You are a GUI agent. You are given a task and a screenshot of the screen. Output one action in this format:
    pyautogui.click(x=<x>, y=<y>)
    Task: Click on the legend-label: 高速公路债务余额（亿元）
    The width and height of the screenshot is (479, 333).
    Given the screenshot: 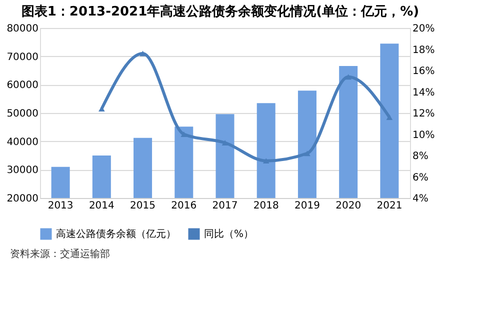 What is the action you would take?
    pyautogui.click(x=116, y=234)
    